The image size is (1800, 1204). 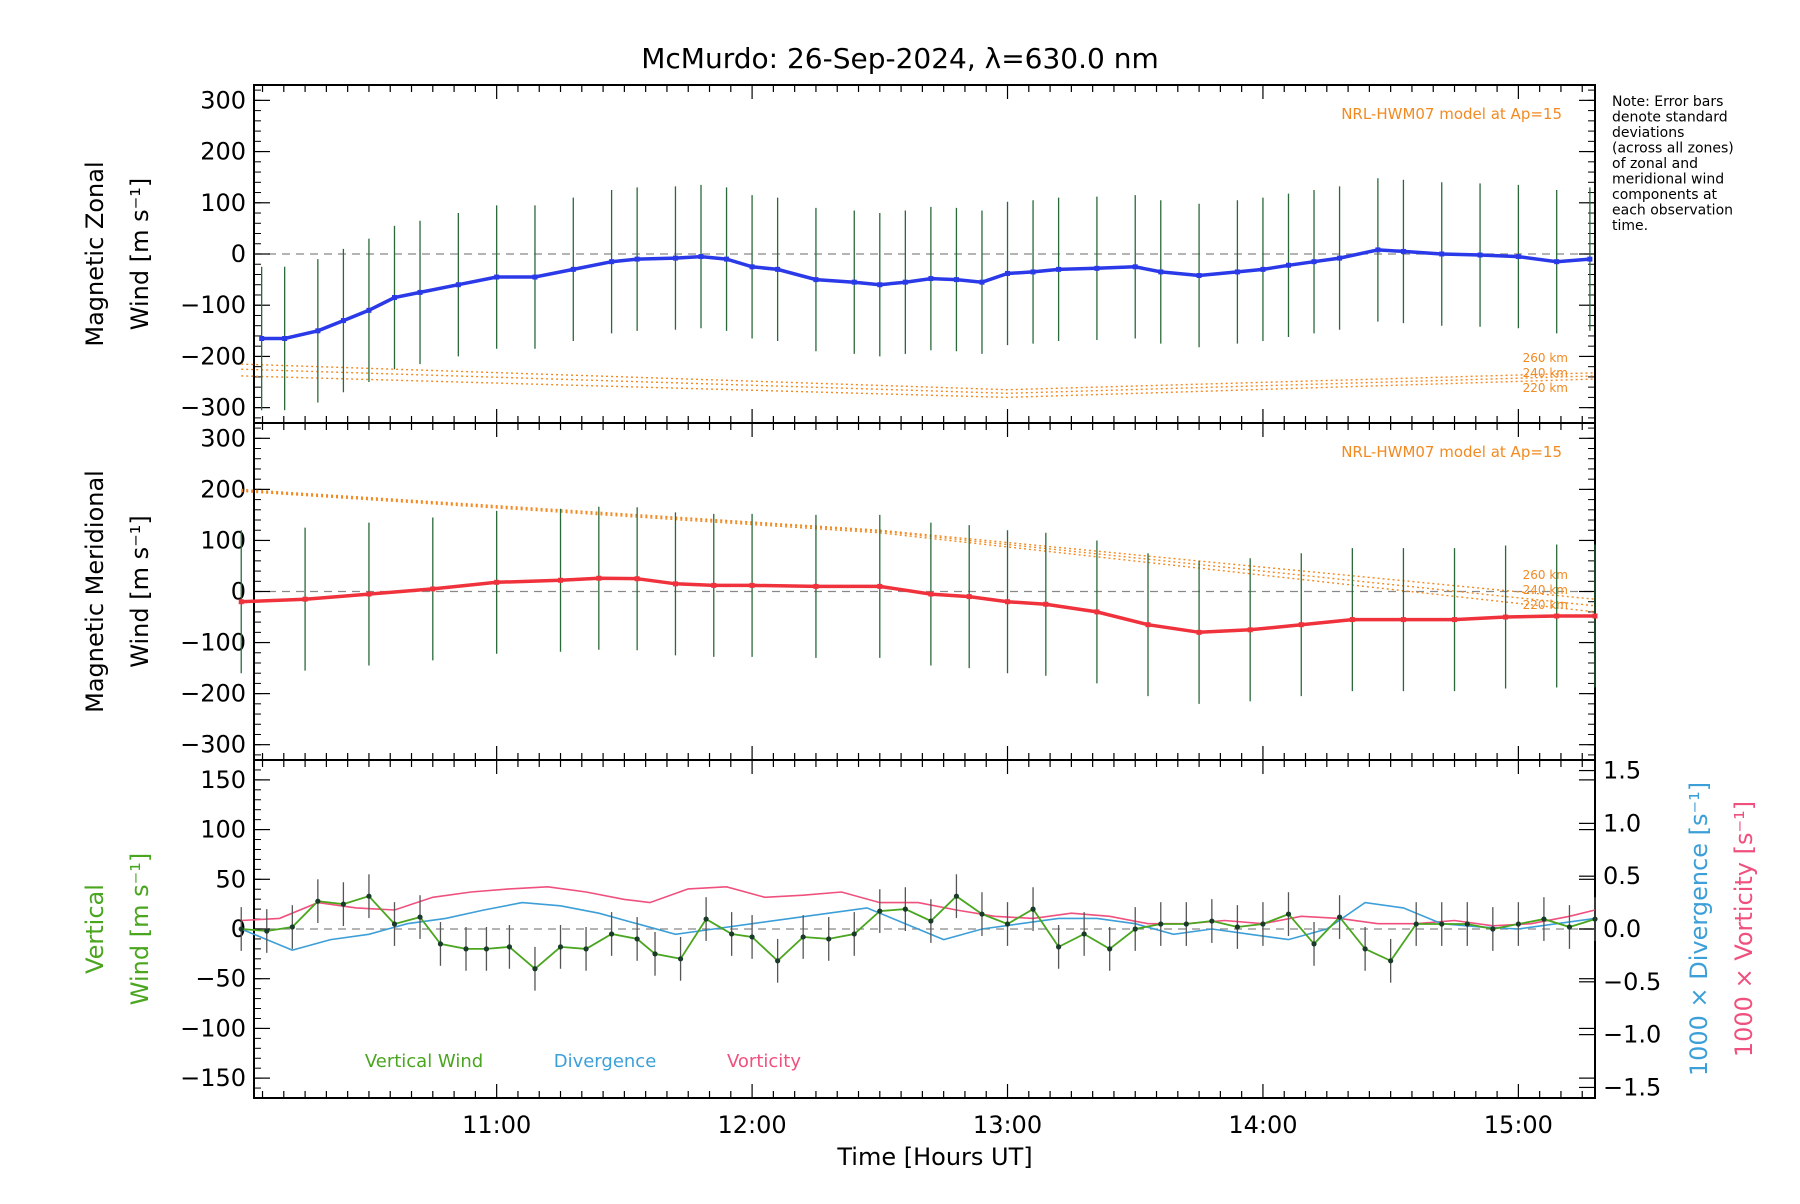 I want to click on note-line: (across all zones), so click(x=1673, y=149).